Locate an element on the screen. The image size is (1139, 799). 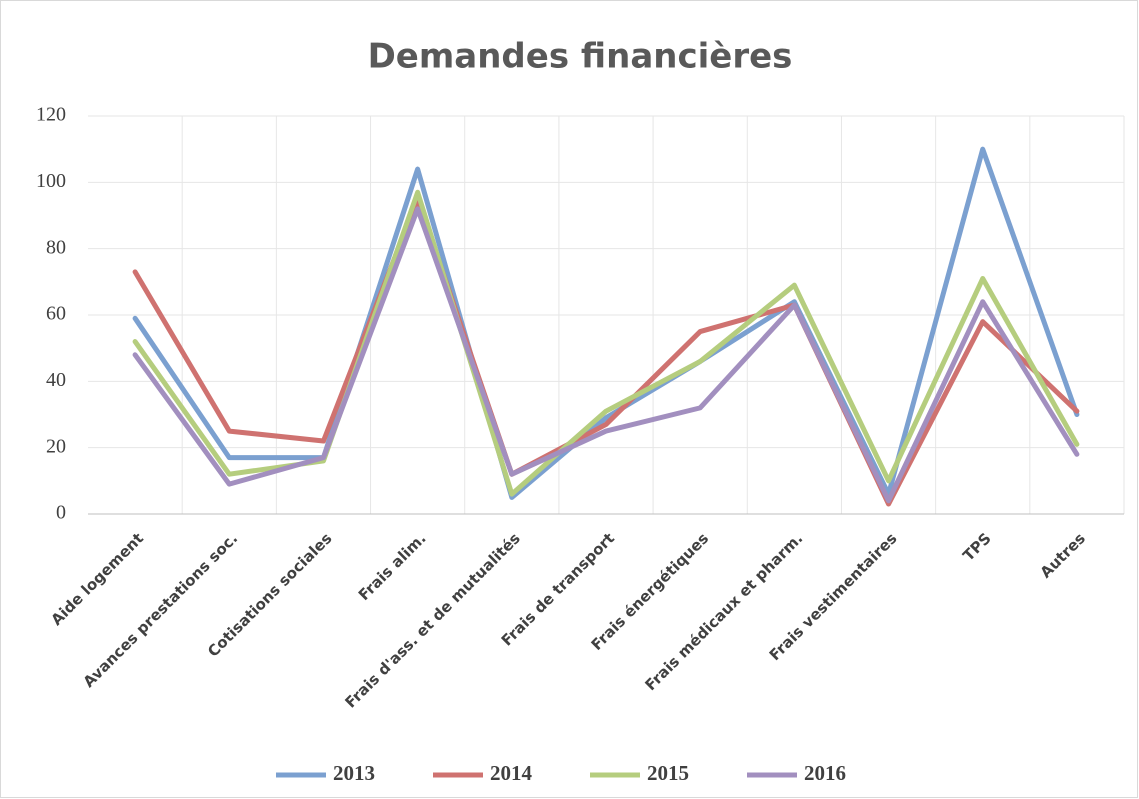
y-tick-label: 20 is located at coordinates (56, 446).